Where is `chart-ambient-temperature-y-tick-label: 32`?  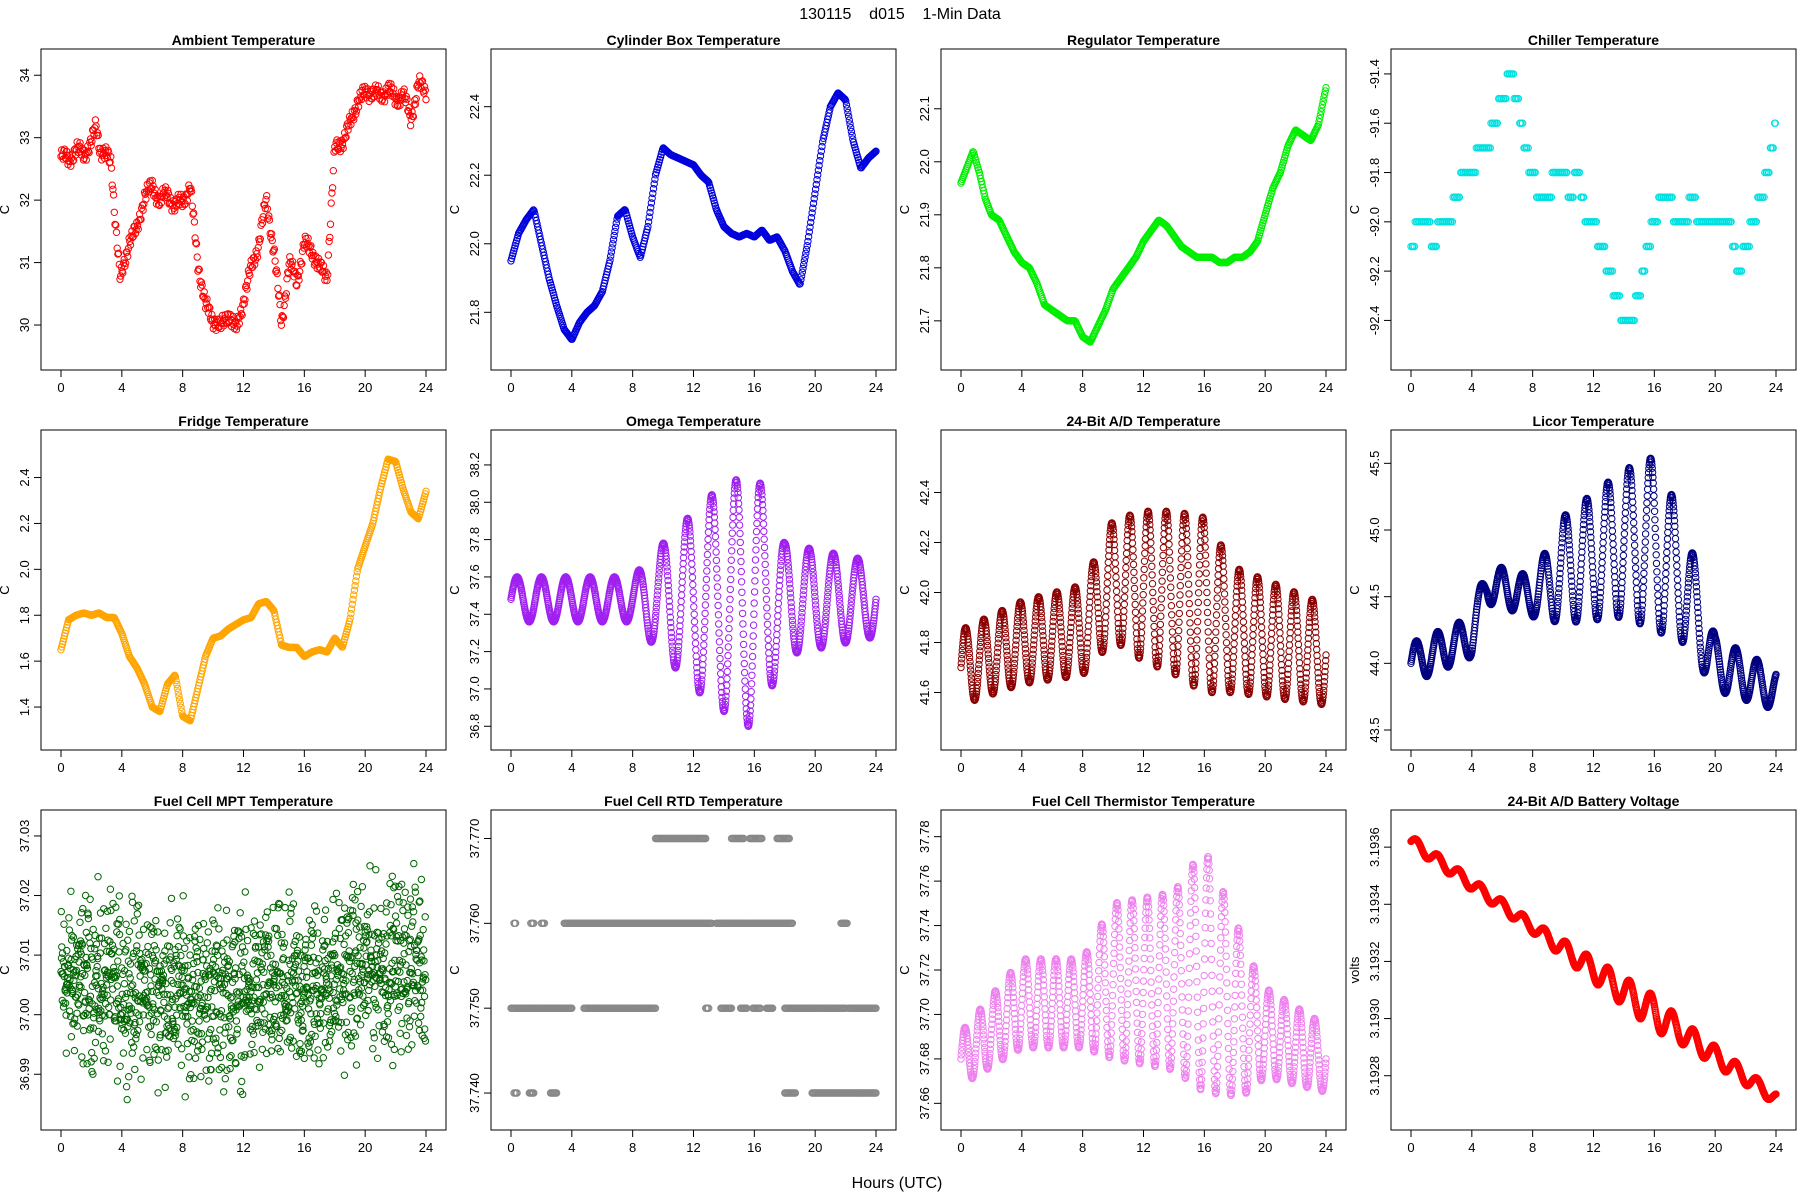
chart-ambient-temperature-y-tick-label: 32 is located at coordinates (24, 200).